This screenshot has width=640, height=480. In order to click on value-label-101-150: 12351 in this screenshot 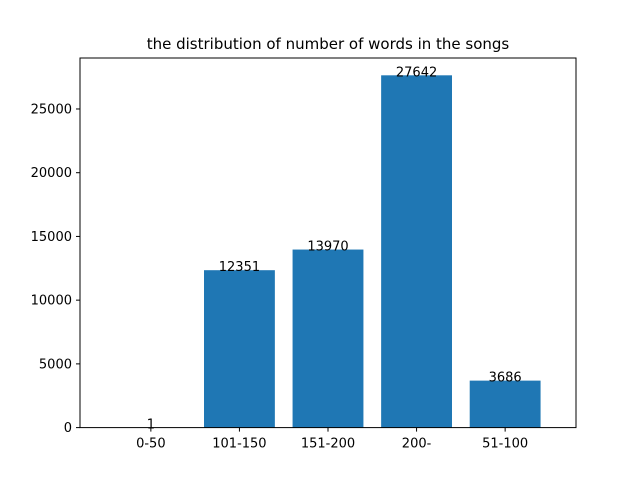, I will do `click(239, 267)`.